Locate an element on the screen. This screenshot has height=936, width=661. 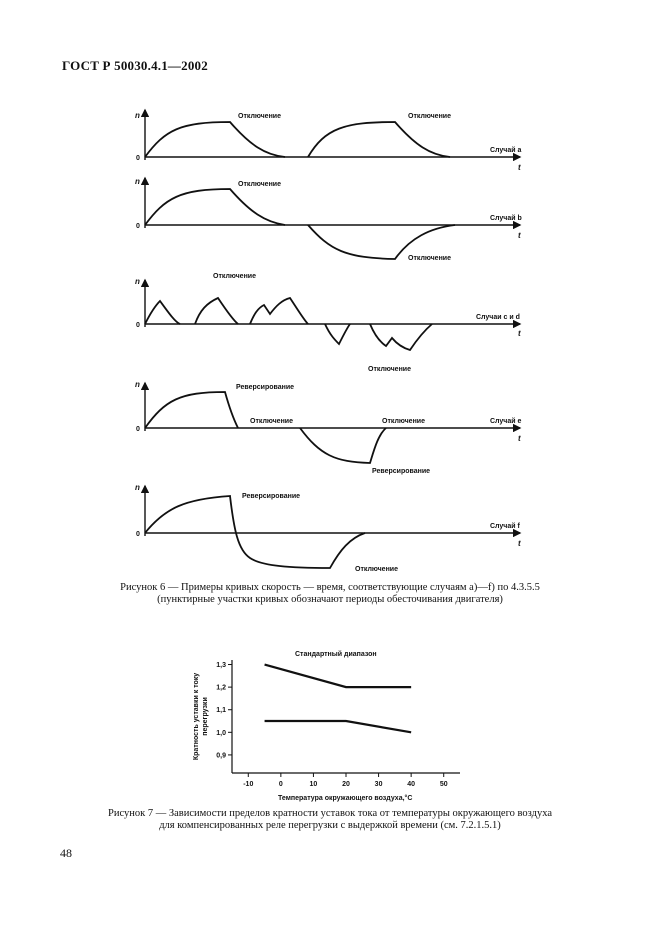
figure-7-y-tick-label: 0,9 is located at coordinates (221, 755).